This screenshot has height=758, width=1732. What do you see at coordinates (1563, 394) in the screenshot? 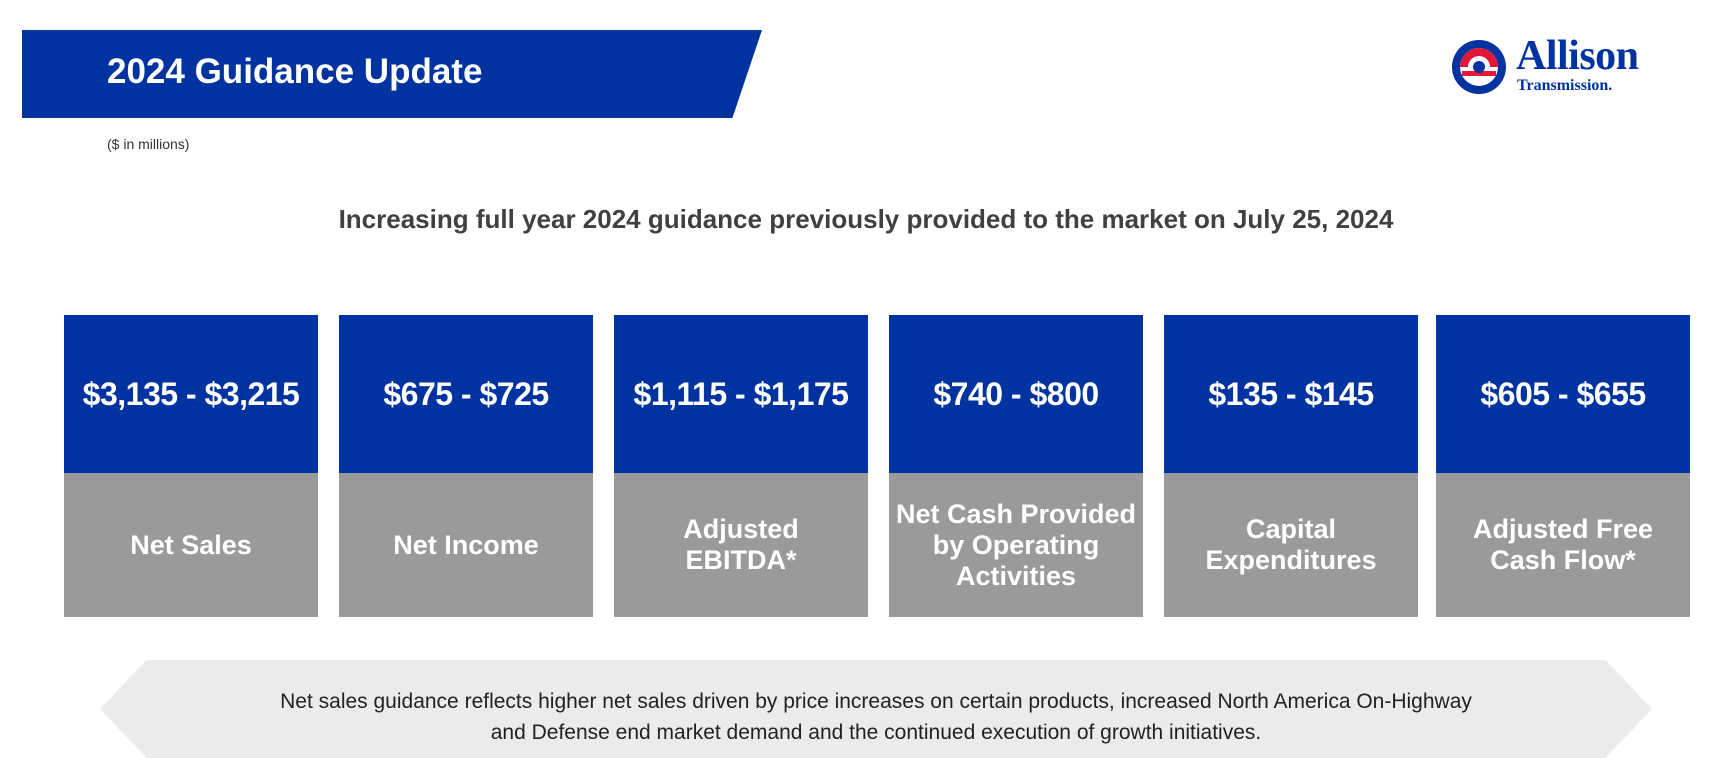
I see `card-value: $605 - $655` at bounding box center [1563, 394].